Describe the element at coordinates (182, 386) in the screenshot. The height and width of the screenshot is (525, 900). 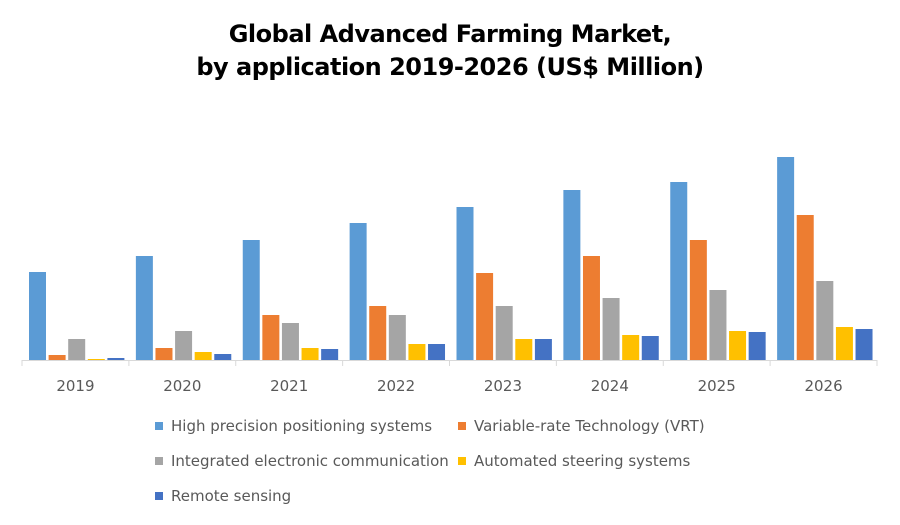
I see `x-tick-label: 2020` at that location.